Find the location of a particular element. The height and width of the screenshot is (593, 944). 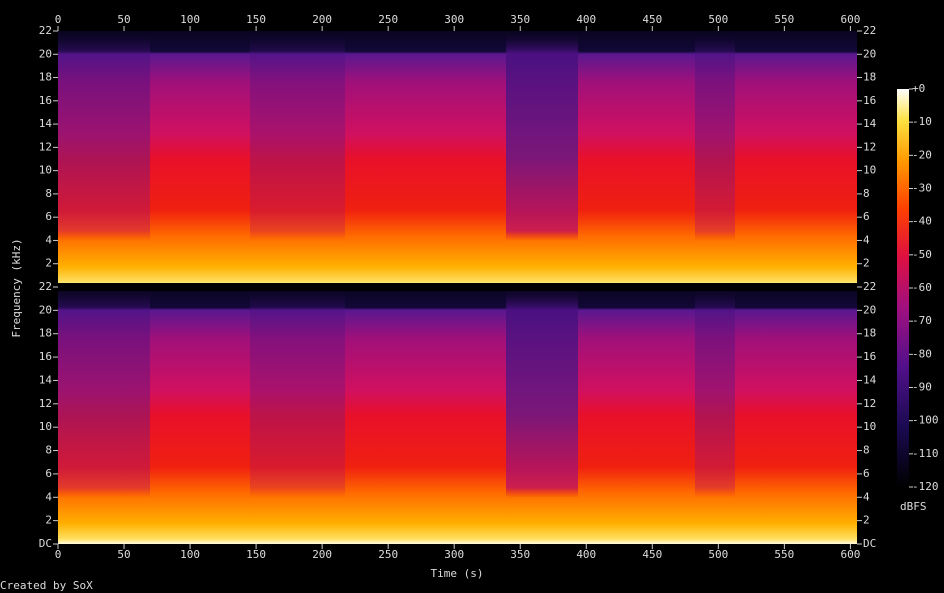

colorbar-tick-label: -30 is located at coordinates (922, 188).